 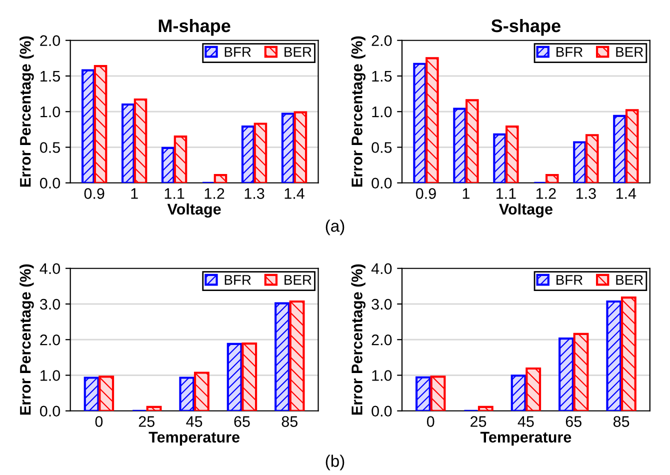 I want to click on text: (a), so click(x=335, y=228).